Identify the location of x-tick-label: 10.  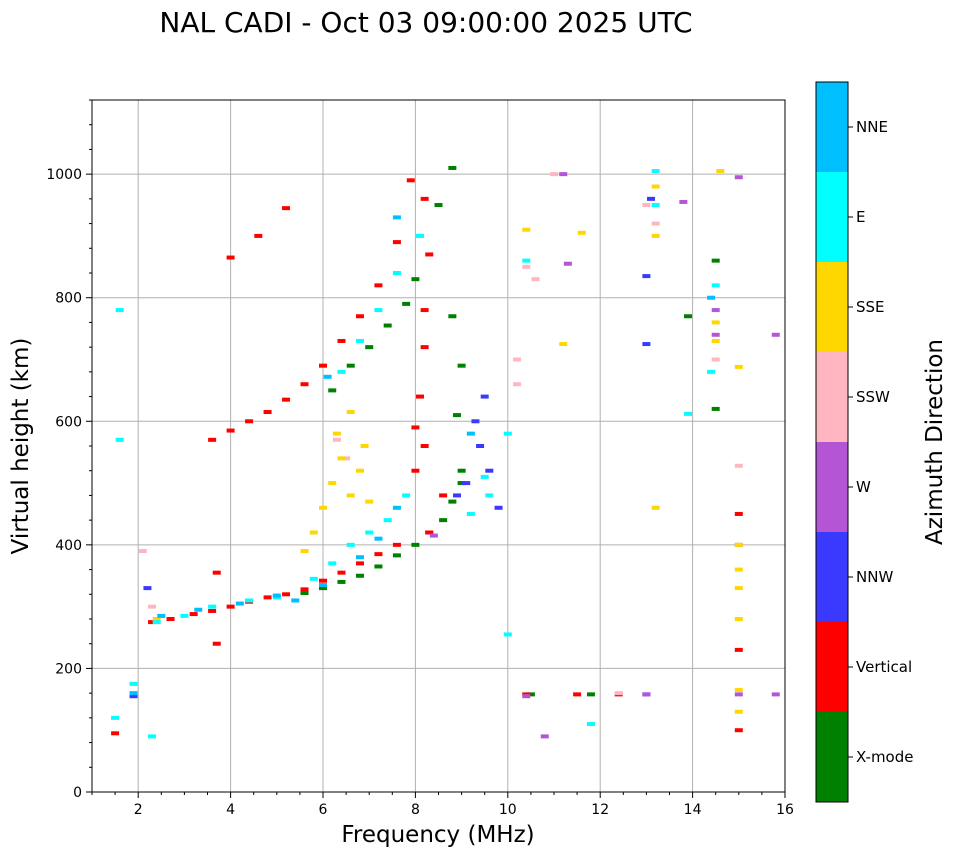
(508, 810).